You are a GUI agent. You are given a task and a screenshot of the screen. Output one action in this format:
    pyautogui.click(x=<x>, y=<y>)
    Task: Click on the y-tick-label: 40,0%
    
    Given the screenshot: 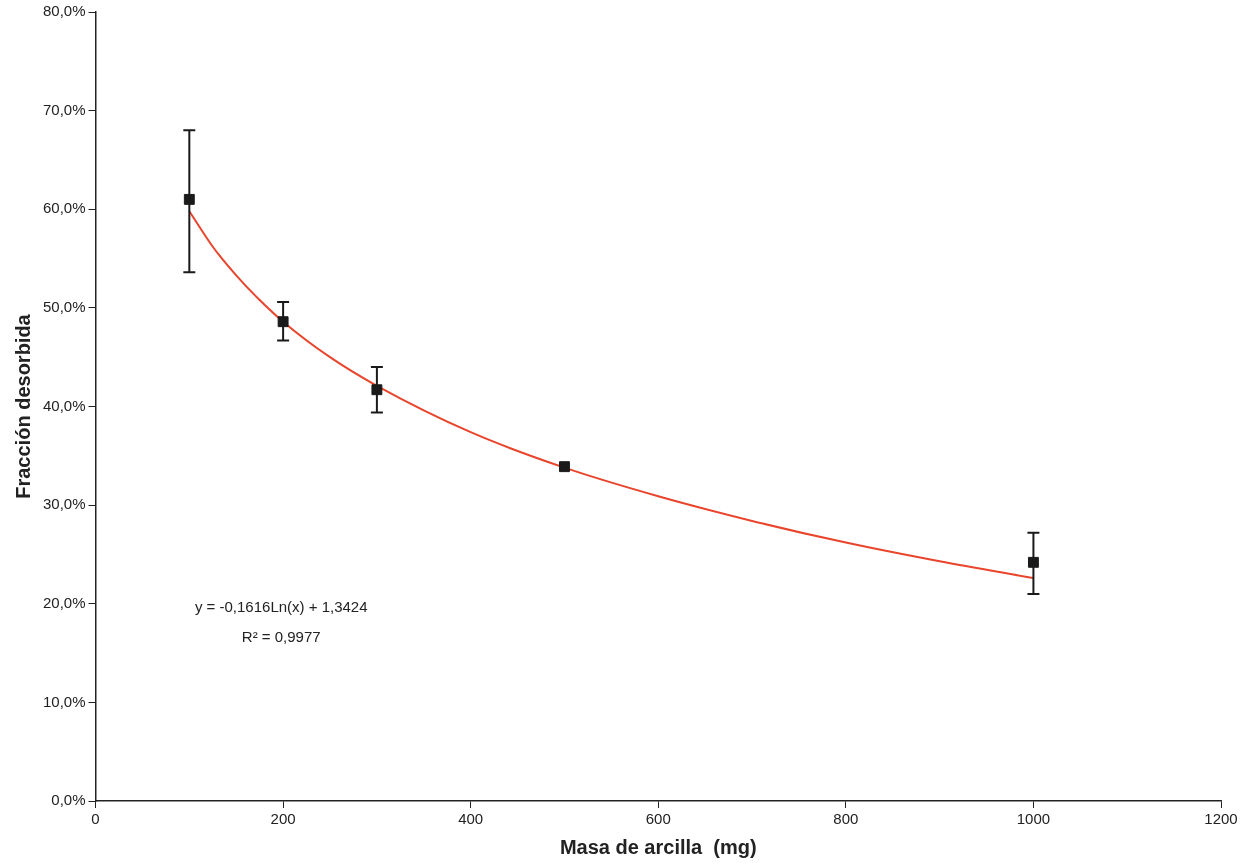 What is the action you would take?
    pyautogui.click(x=64, y=405)
    